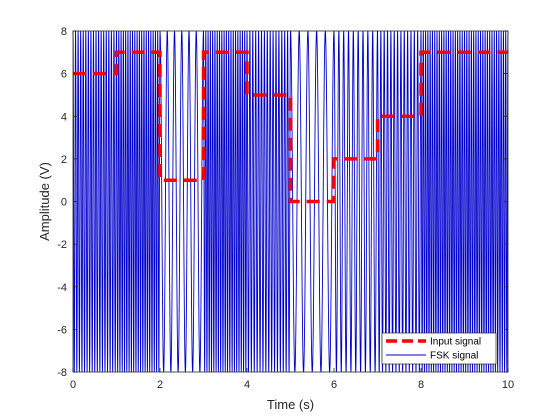 The height and width of the screenshot is (420, 560). I want to click on y-tick-label: -6, so click(62, 330).